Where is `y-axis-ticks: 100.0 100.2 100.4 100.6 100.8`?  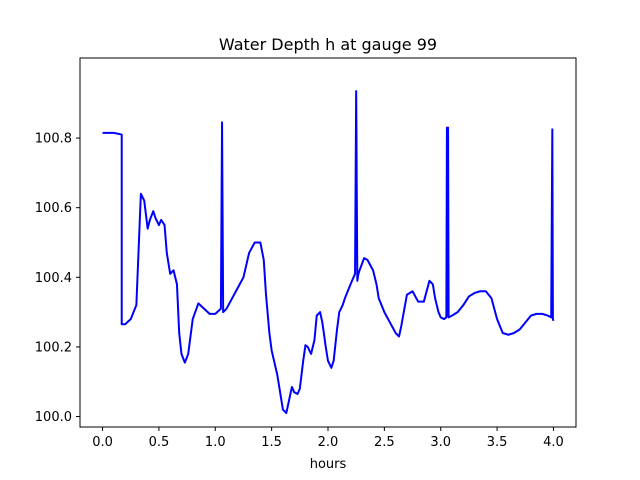
y-axis-ticks: 100.0 100.2 100.4 100.6 100.8 is located at coordinates (57, 278).